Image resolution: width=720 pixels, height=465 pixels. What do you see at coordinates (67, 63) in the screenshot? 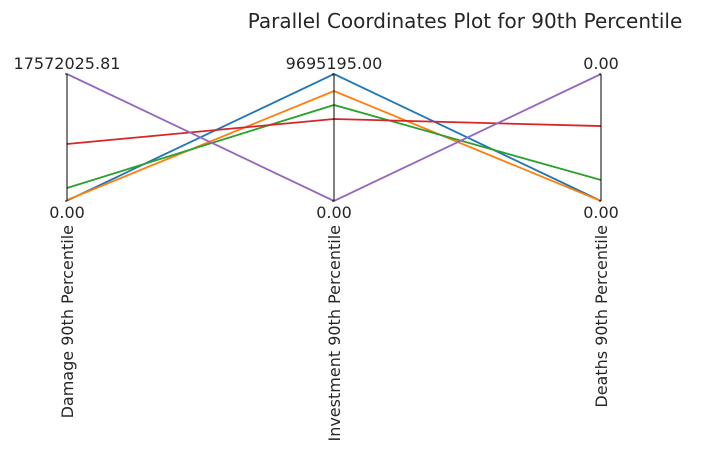
I see `tick-label: 17572025.81` at bounding box center [67, 63].